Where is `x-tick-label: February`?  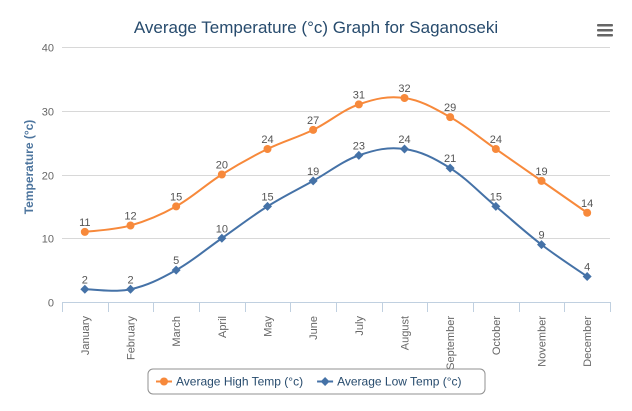
x-tick-label: February is located at coordinates (132, 338).